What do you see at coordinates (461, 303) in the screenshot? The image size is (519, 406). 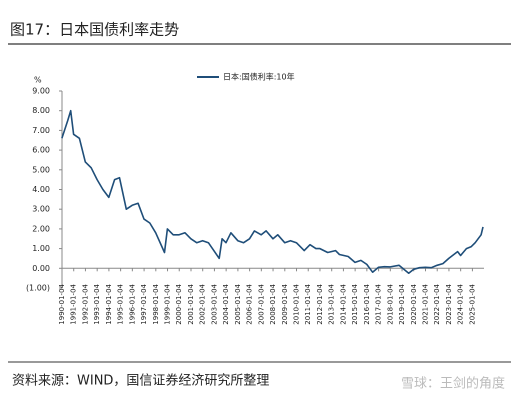 I see `x-tick-label: 2024-01-04` at bounding box center [461, 303].